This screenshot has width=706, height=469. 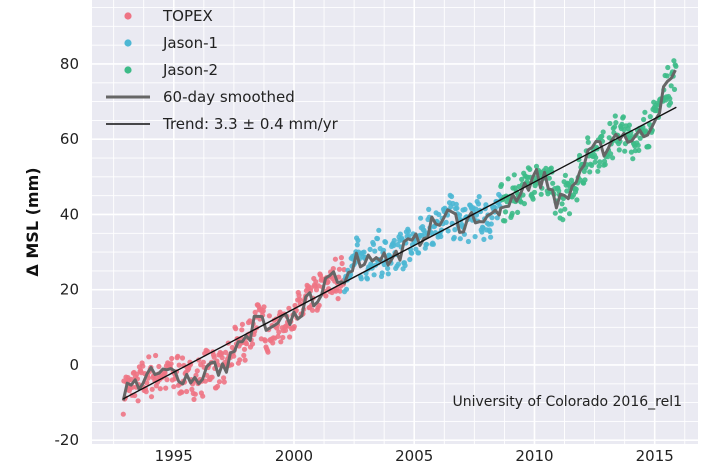 What do you see at coordinates (128, 16) in the screenshot?
I see `legend-marker-topex` at bounding box center [128, 16].